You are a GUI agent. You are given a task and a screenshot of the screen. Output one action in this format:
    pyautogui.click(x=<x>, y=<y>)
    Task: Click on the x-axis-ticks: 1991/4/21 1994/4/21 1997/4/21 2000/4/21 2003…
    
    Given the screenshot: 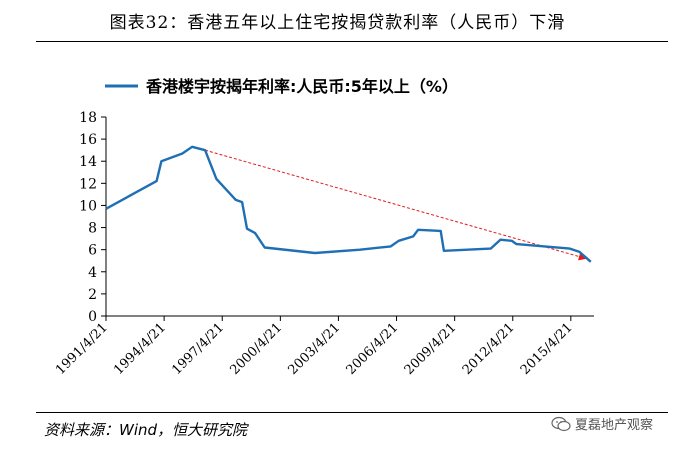 What is the action you would take?
    pyautogui.click(x=314, y=347)
    